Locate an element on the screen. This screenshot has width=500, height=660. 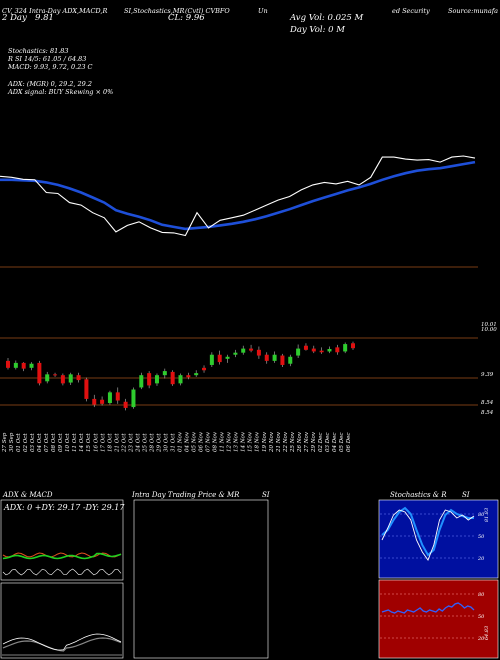
macd-panel-frame is located at coordinates (62, 620).